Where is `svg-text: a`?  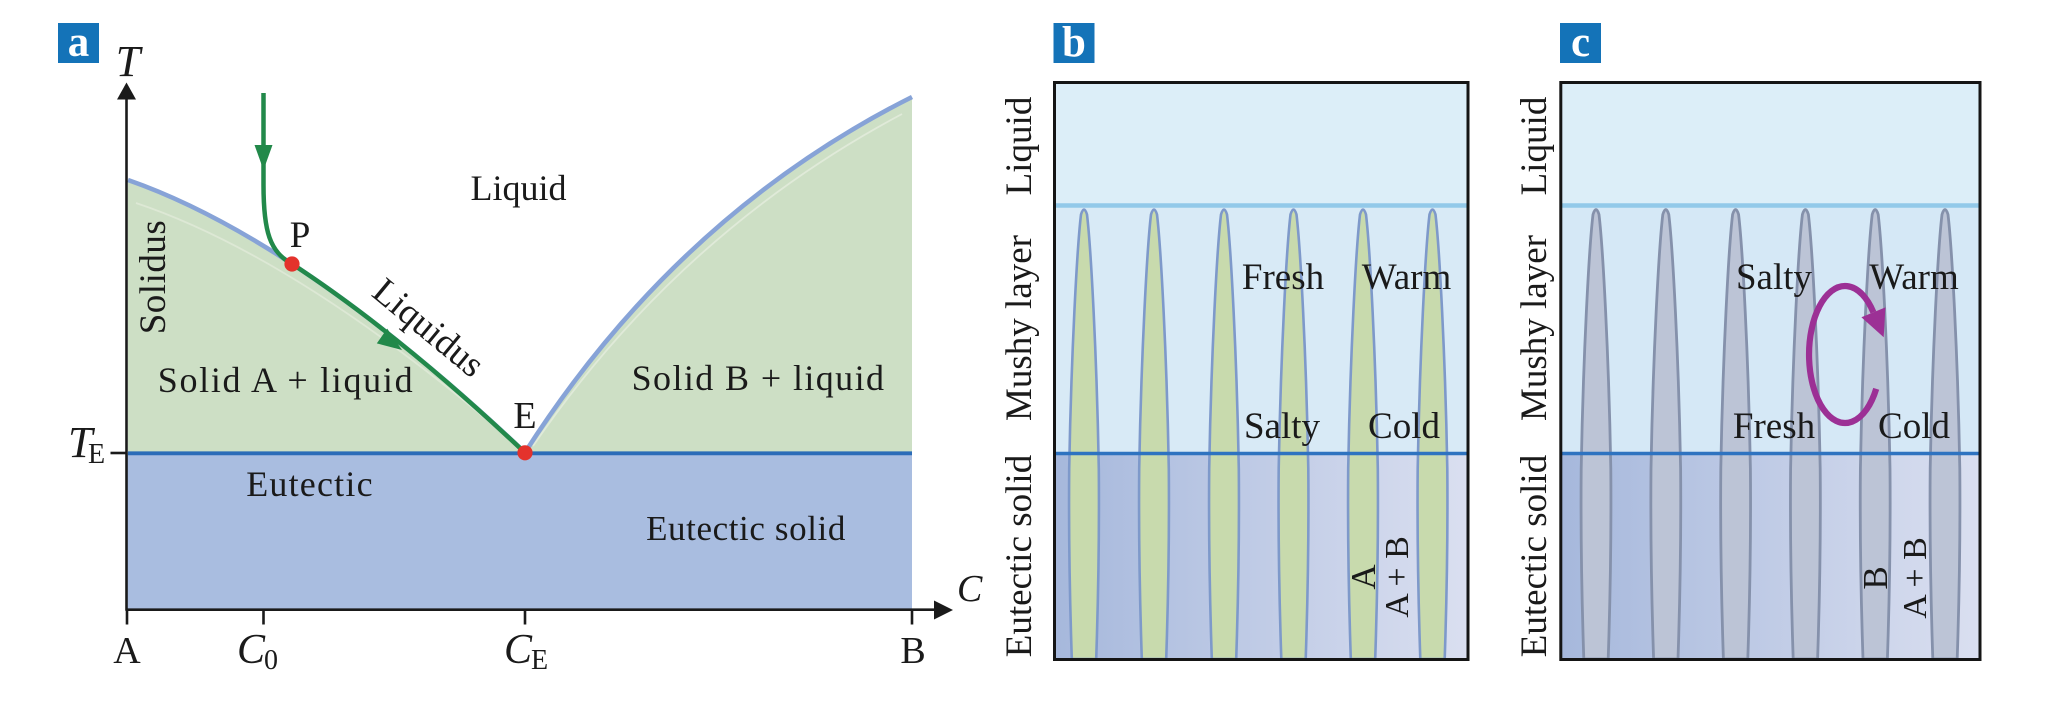 svg-text: a is located at coordinates (79, 42).